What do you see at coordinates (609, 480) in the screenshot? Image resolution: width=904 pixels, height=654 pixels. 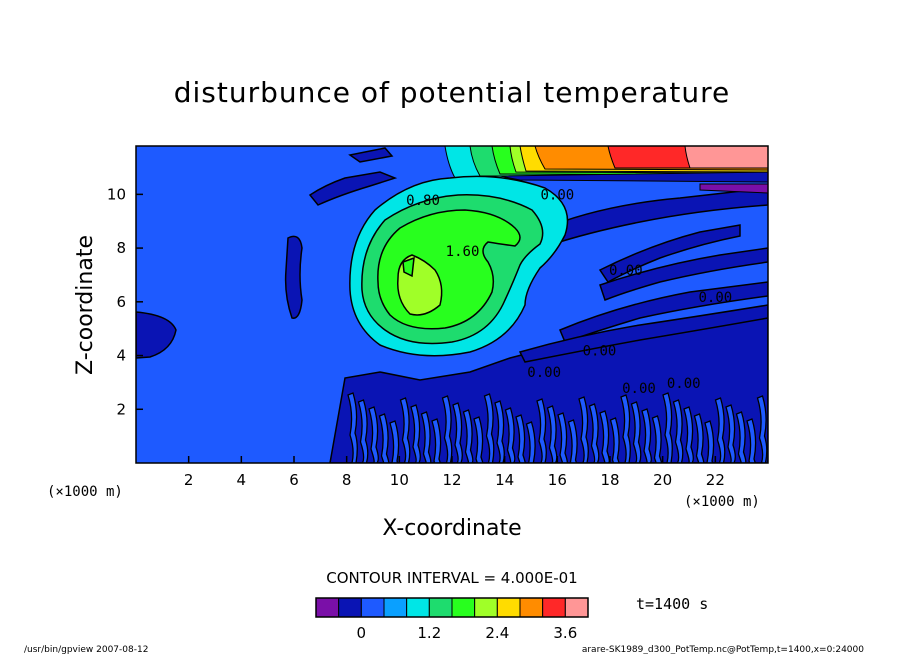 I see `x-tick-label: 18` at bounding box center [609, 480].